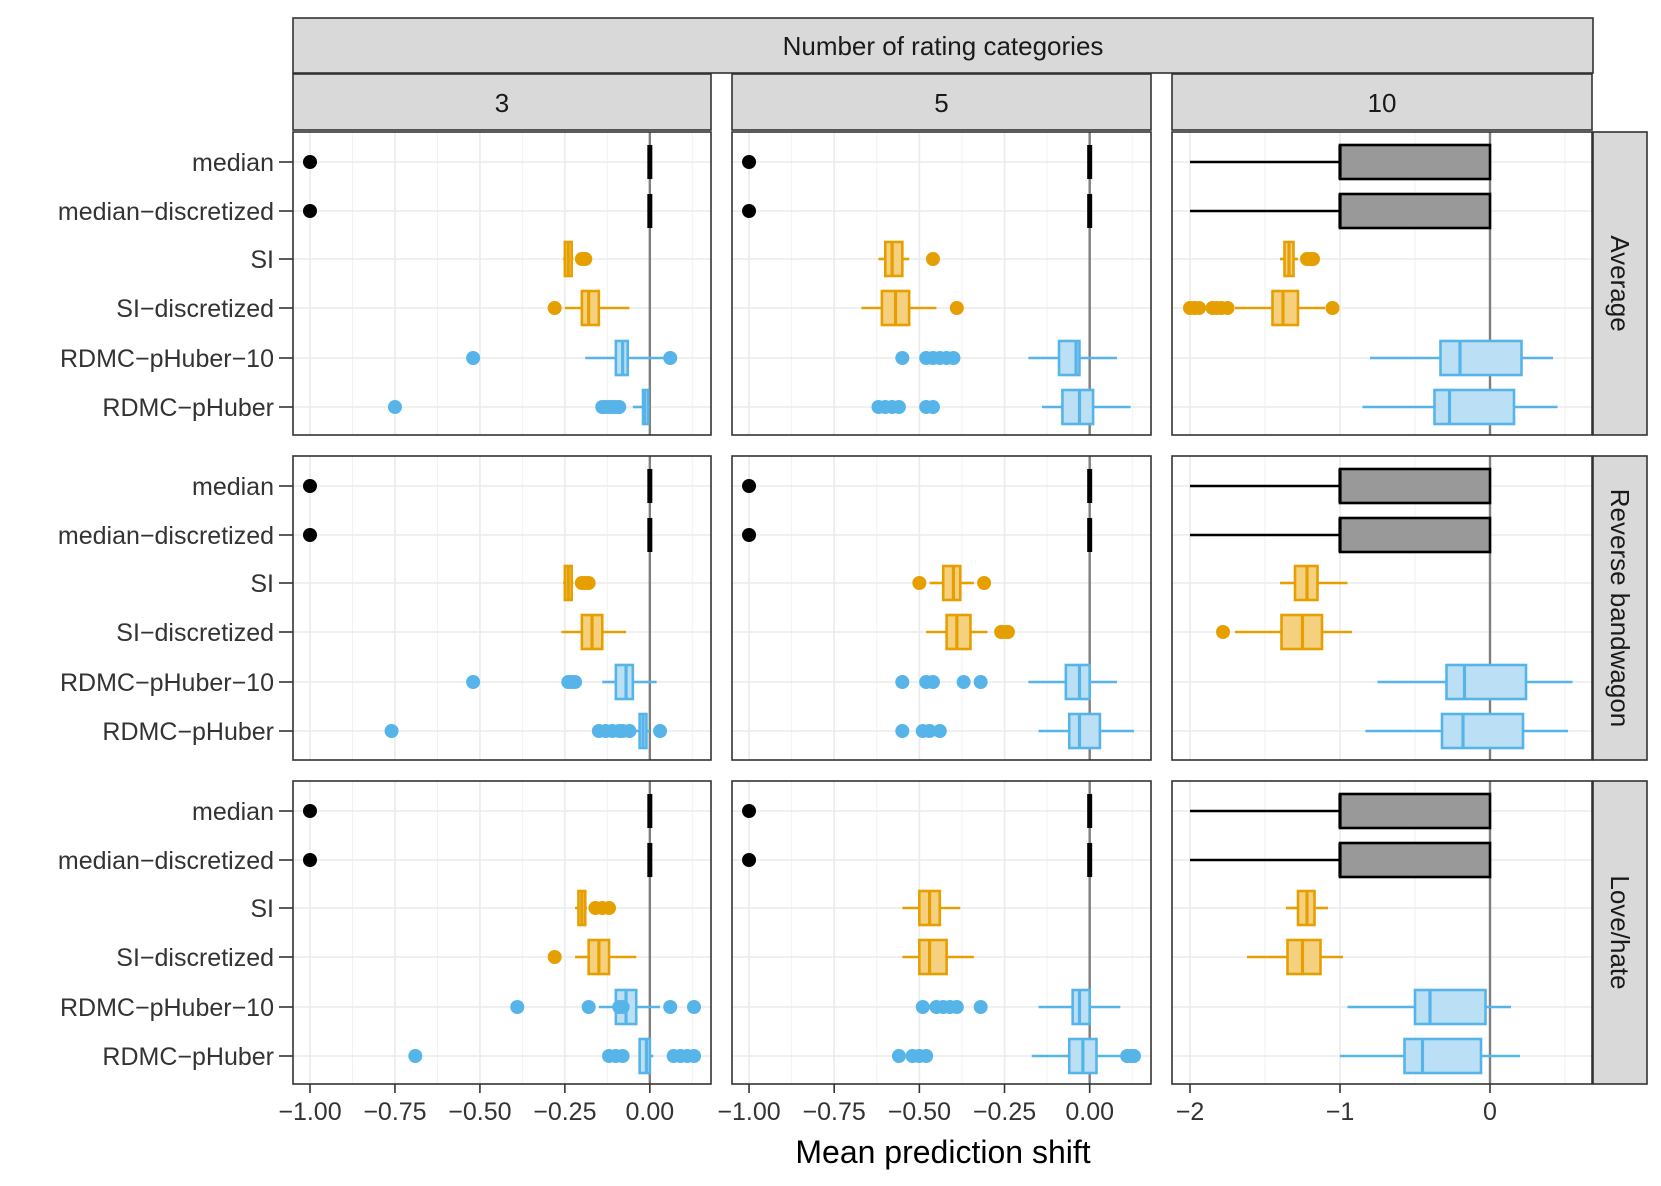  I want to click on column-strip-label: 5, so click(941, 103).